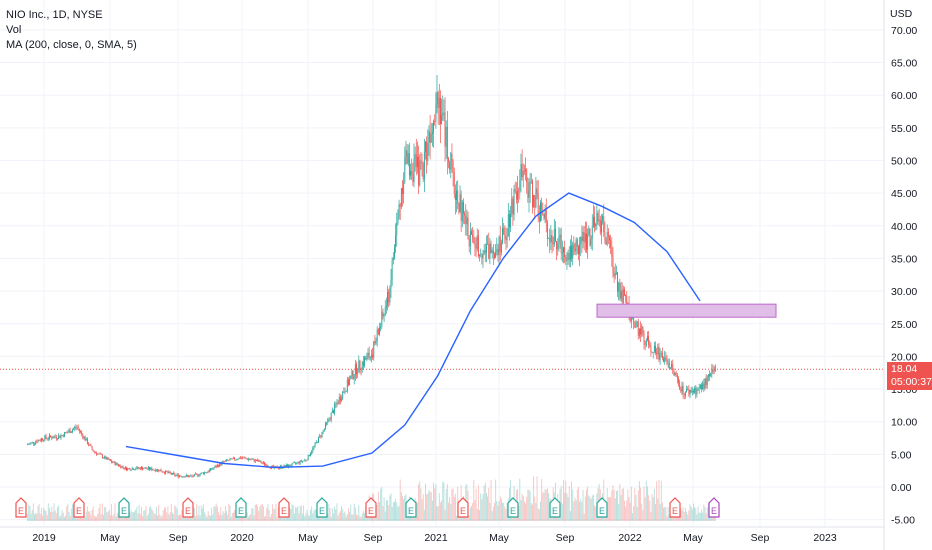 The image size is (932, 550). What do you see at coordinates (904, 325) in the screenshot?
I see `price-tick-label: 25.00` at bounding box center [904, 325].